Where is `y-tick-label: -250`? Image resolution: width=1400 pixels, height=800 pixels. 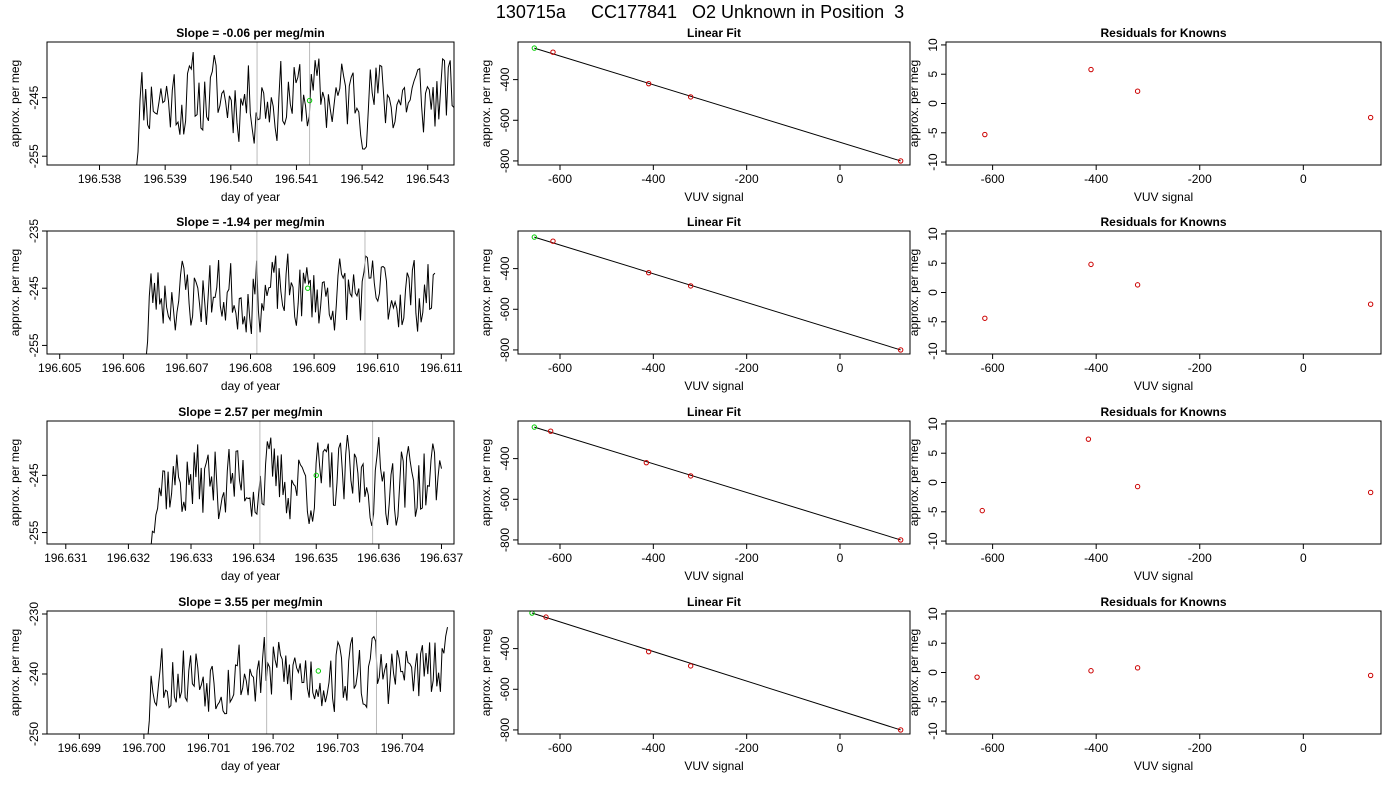 y-tick-label: -250 is located at coordinates (34, 734).